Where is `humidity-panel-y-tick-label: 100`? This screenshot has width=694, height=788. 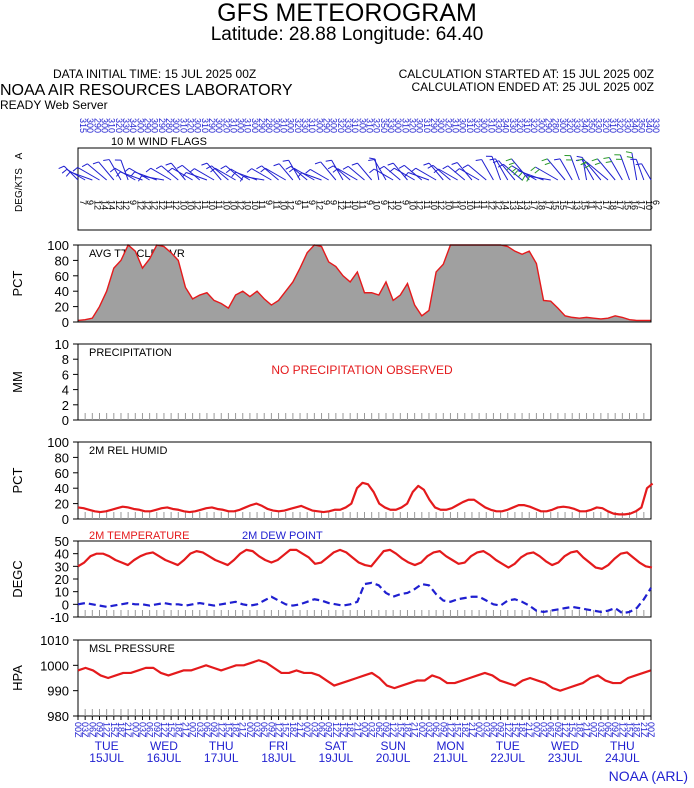
humidity-panel-y-tick-label: 100 is located at coordinates (58, 442).